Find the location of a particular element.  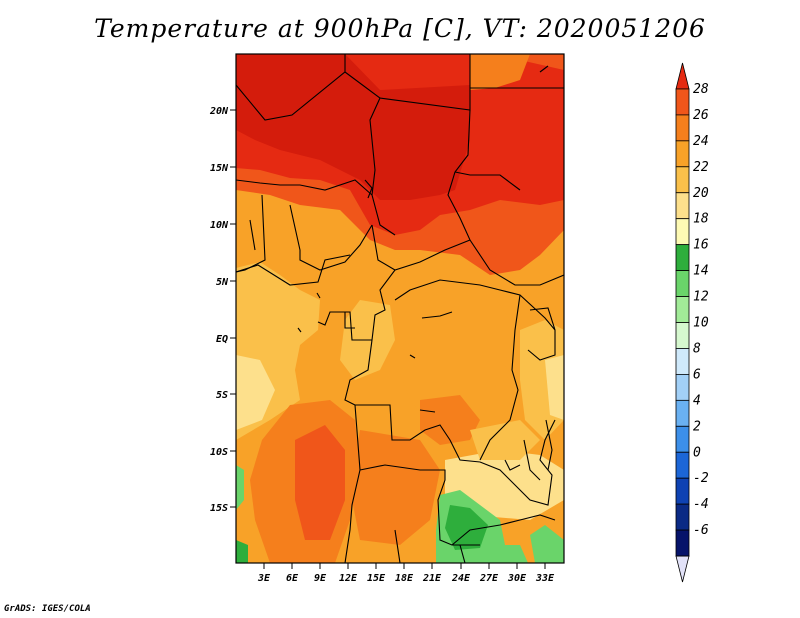

lon-label: 6E is located at coordinates (292, 578).